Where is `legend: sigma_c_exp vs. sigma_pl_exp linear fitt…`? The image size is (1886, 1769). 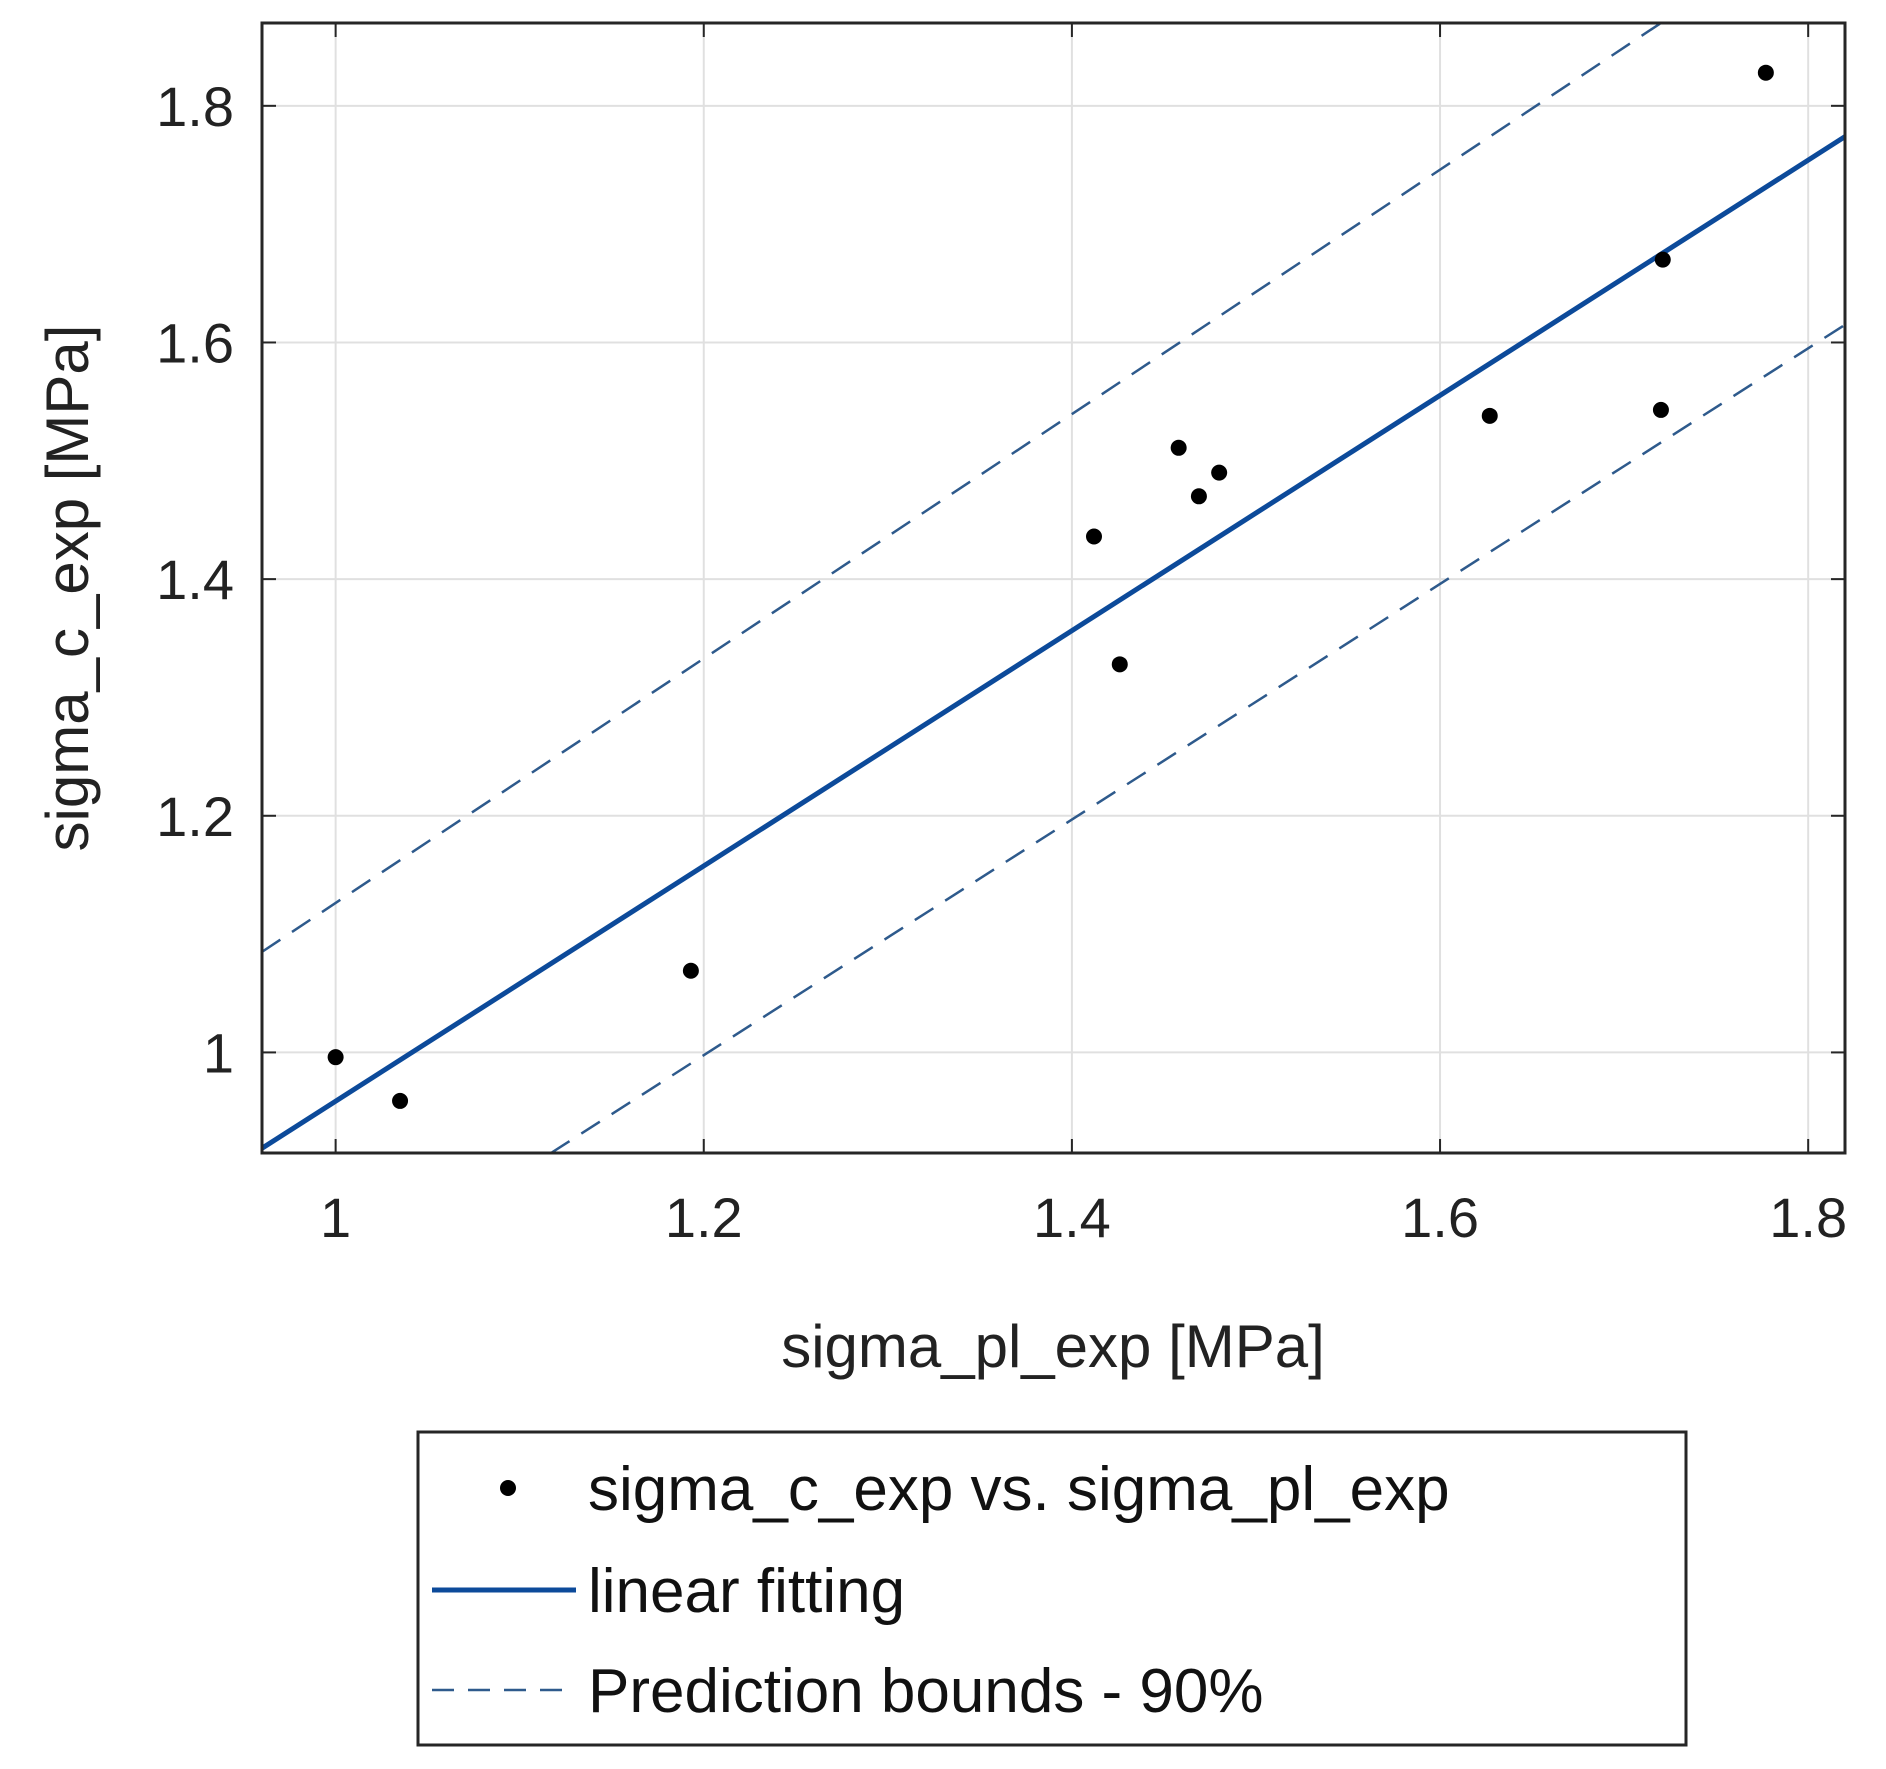
legend: sigma_c_exp vs. sigma_pl_exp linear fitt… is located at coordinates (1052, 1588).